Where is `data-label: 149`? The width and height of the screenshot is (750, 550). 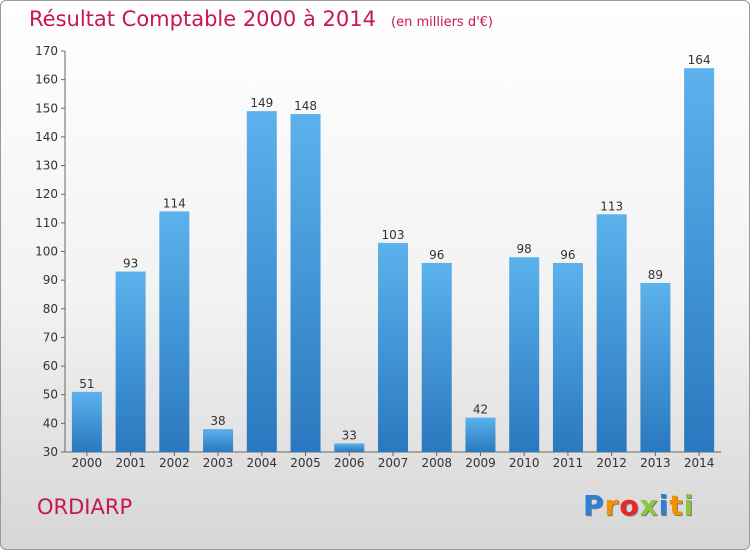
data-label: 149 is located at coordinates (261, 103).